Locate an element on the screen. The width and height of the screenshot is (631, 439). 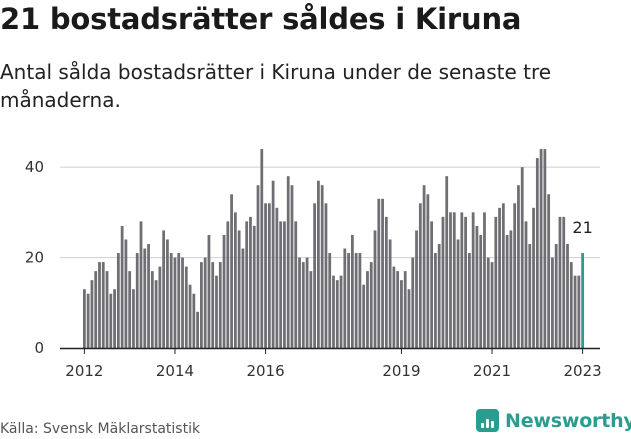
x-tick-label: 2012 is located at coordinates (84, 371).